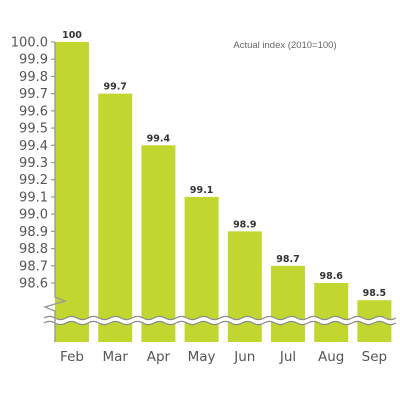 The image size is (400, 400). I want to click on data-label-feb: 100, so click(72, 35).